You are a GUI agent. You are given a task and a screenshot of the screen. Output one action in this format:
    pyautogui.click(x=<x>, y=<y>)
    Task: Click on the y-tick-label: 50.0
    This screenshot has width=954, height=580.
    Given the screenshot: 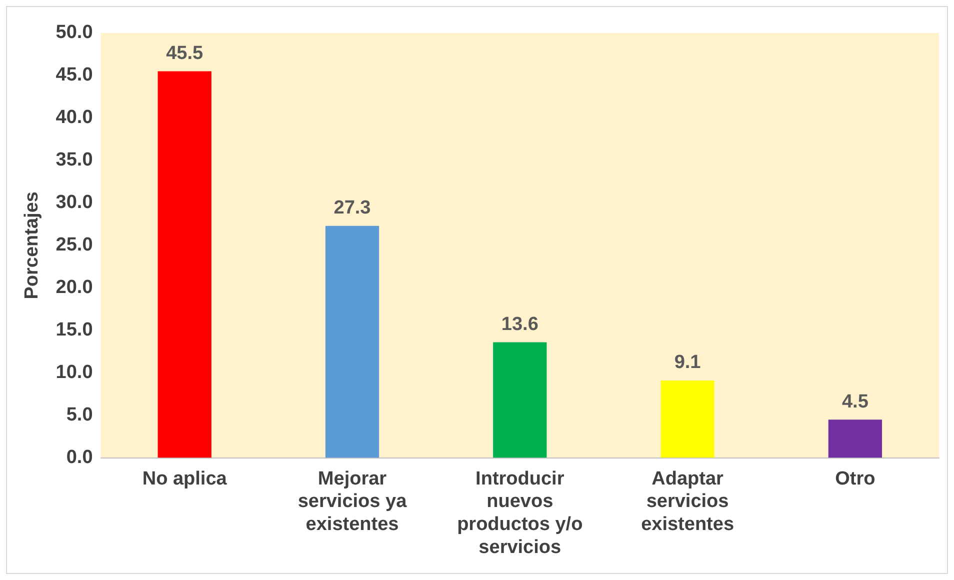 What is the action you would take?
    pyautogui.click(x=74, y=33)
    